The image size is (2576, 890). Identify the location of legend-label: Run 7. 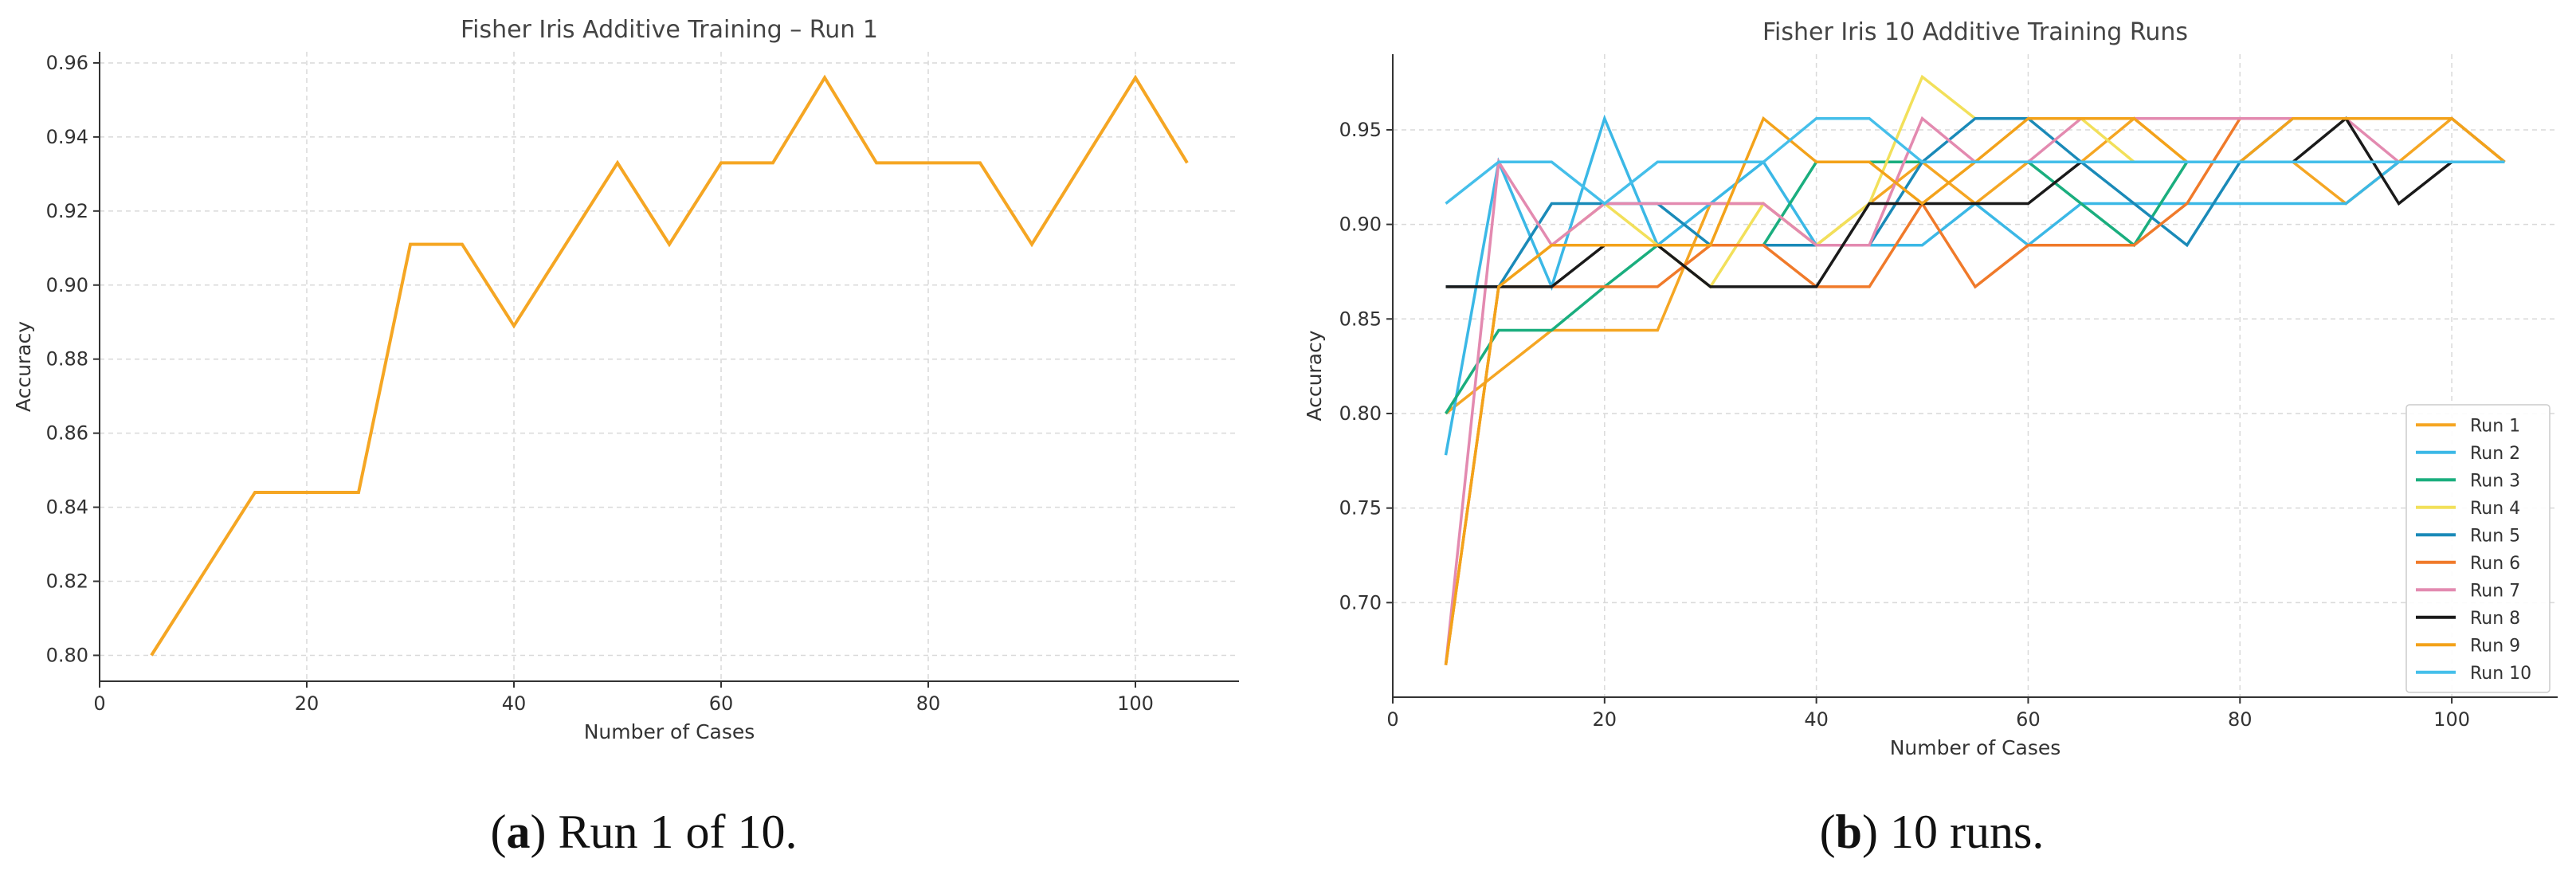
(2495, 591).